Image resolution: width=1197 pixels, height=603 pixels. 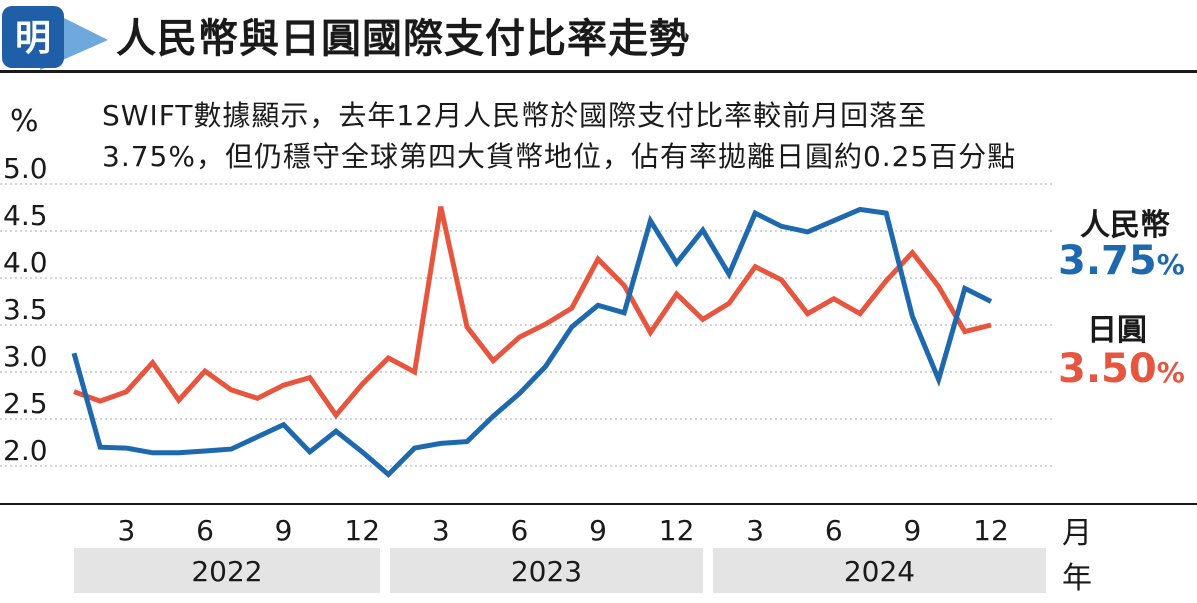 I want to click on logo-text: 明, so click(x=33, y=38).